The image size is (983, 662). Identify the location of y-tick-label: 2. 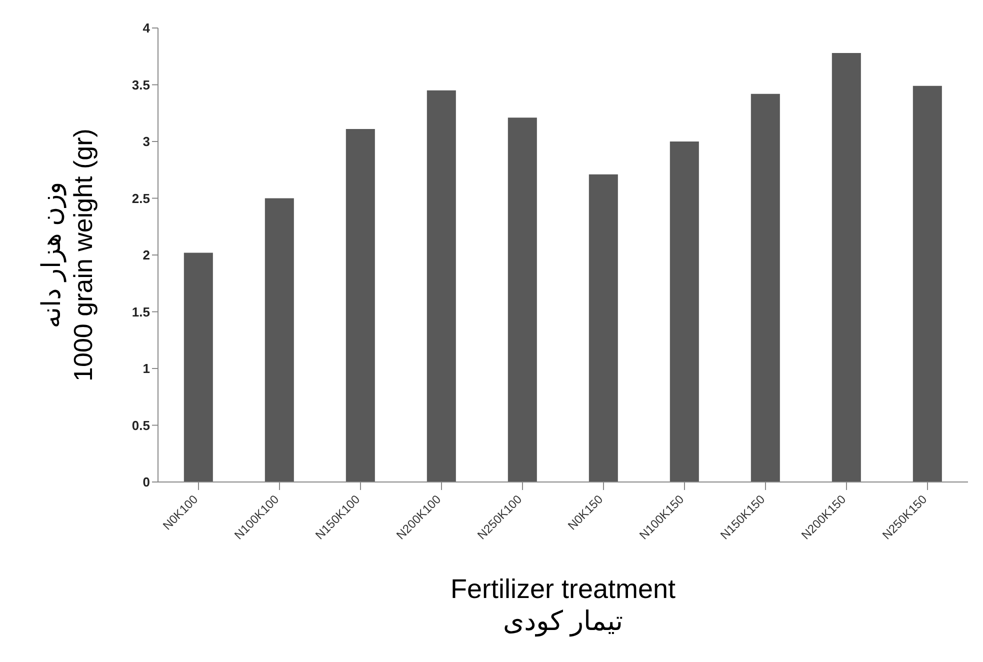
(146, 255).